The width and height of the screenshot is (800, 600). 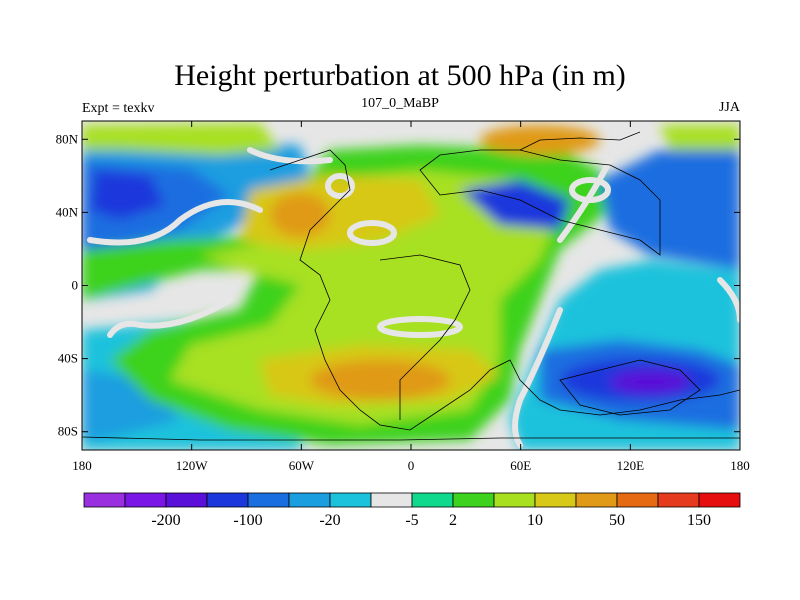 What do you see at coordinates (631, 465) in the screenshot?
I see `x-tick-label: 120E` at bounding box center [631, 465].